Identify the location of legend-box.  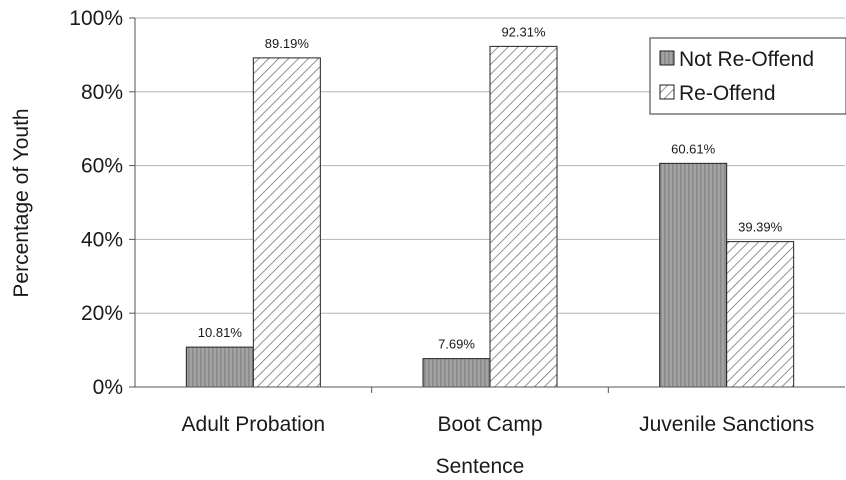
(747, 76).